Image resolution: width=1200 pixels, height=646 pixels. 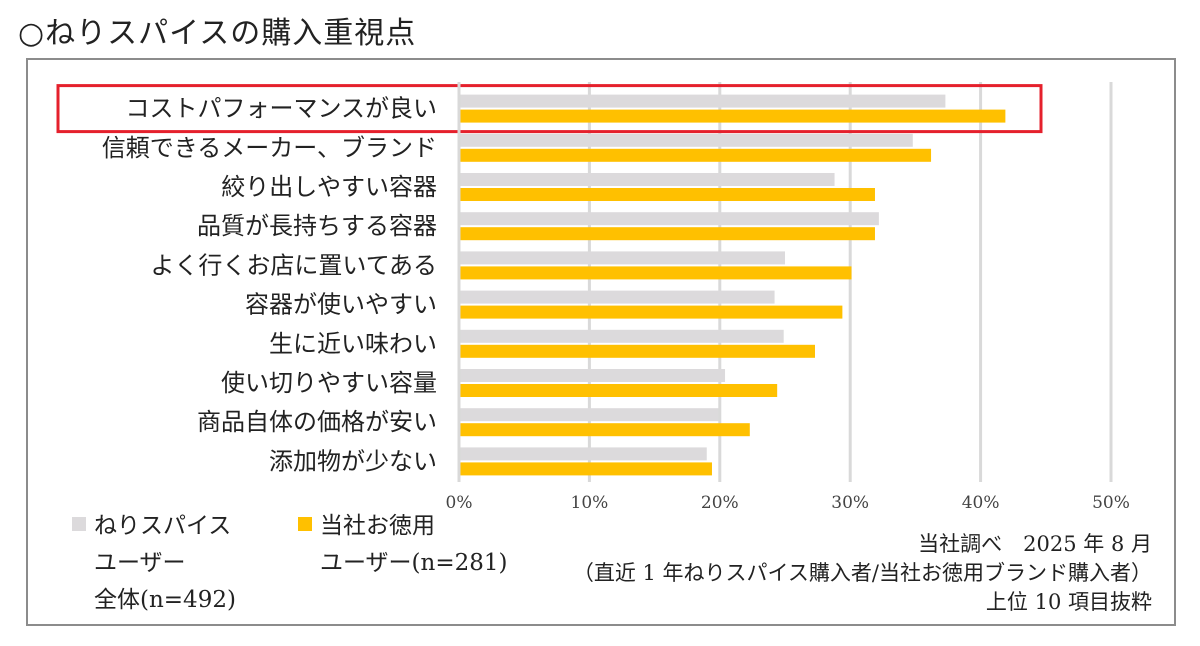 I want to click on legend-label-line: 全体(n=492), so click(x=165, y=600).